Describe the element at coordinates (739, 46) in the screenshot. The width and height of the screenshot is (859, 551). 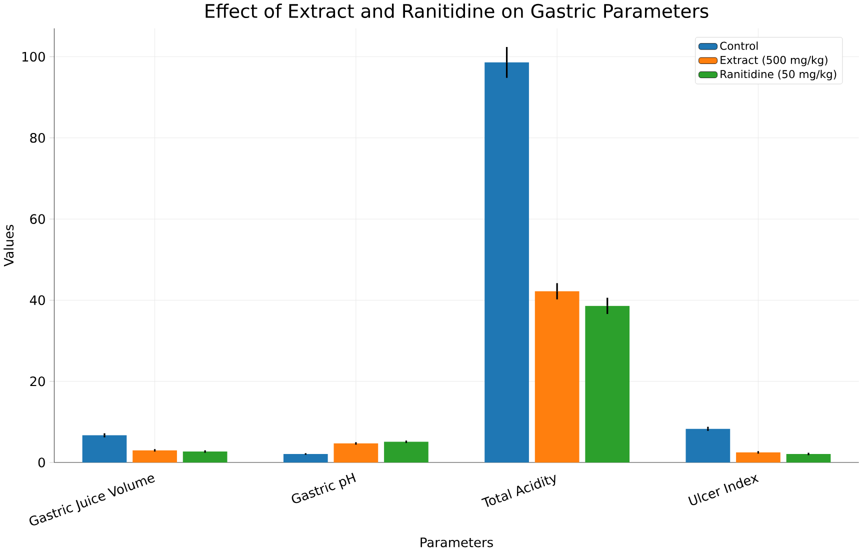
I see `legend-label: Control` at that location.